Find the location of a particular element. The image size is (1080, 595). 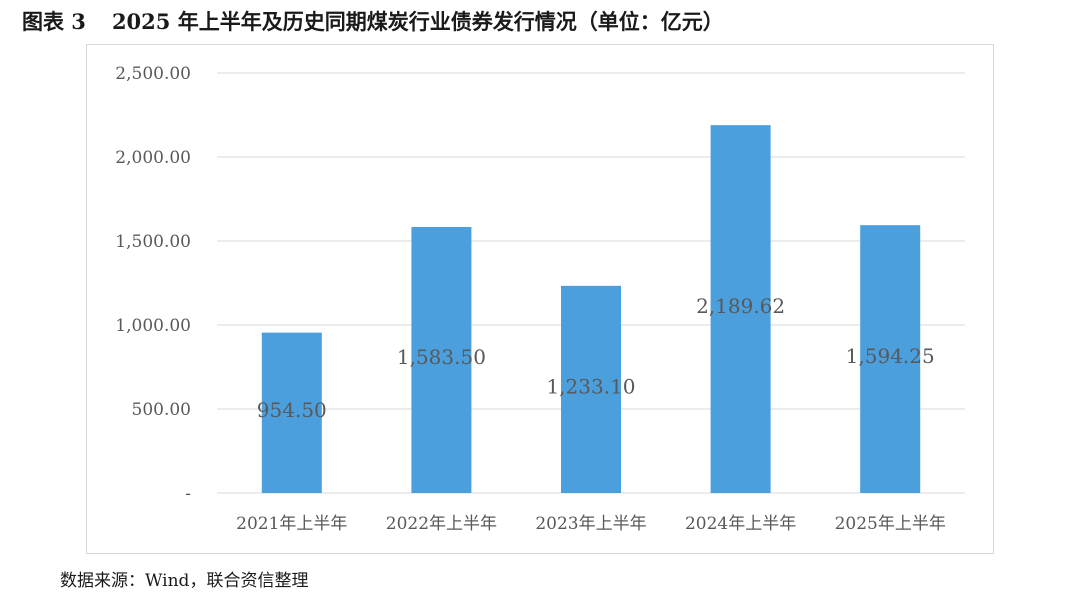

data-source-note: 数据来源：Wind，联合资信整理 is located at coordinates (184, 581).